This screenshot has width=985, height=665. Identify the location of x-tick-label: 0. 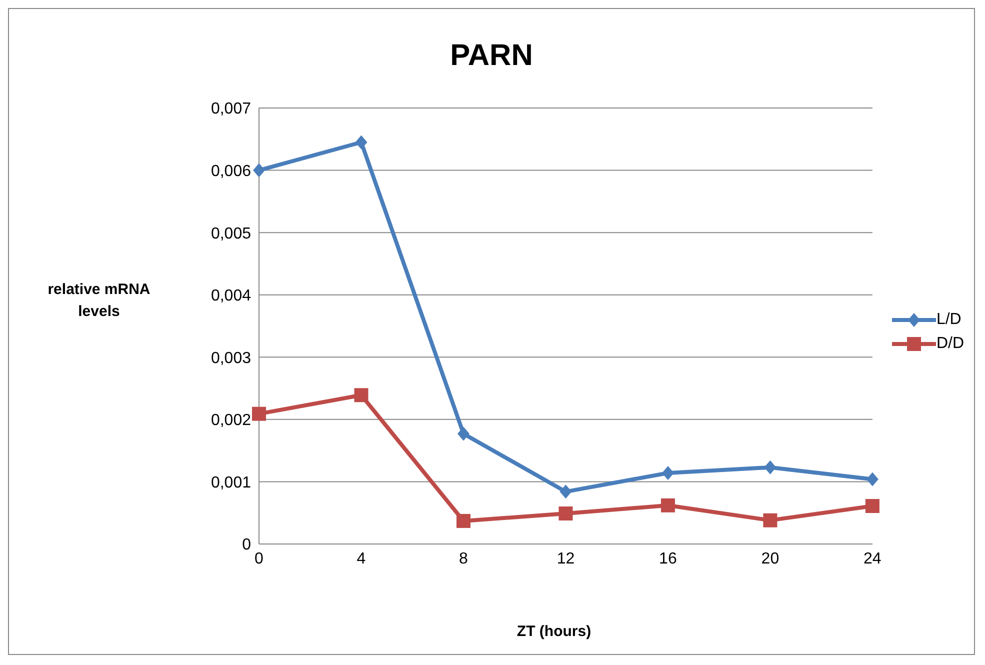
(259, 559).